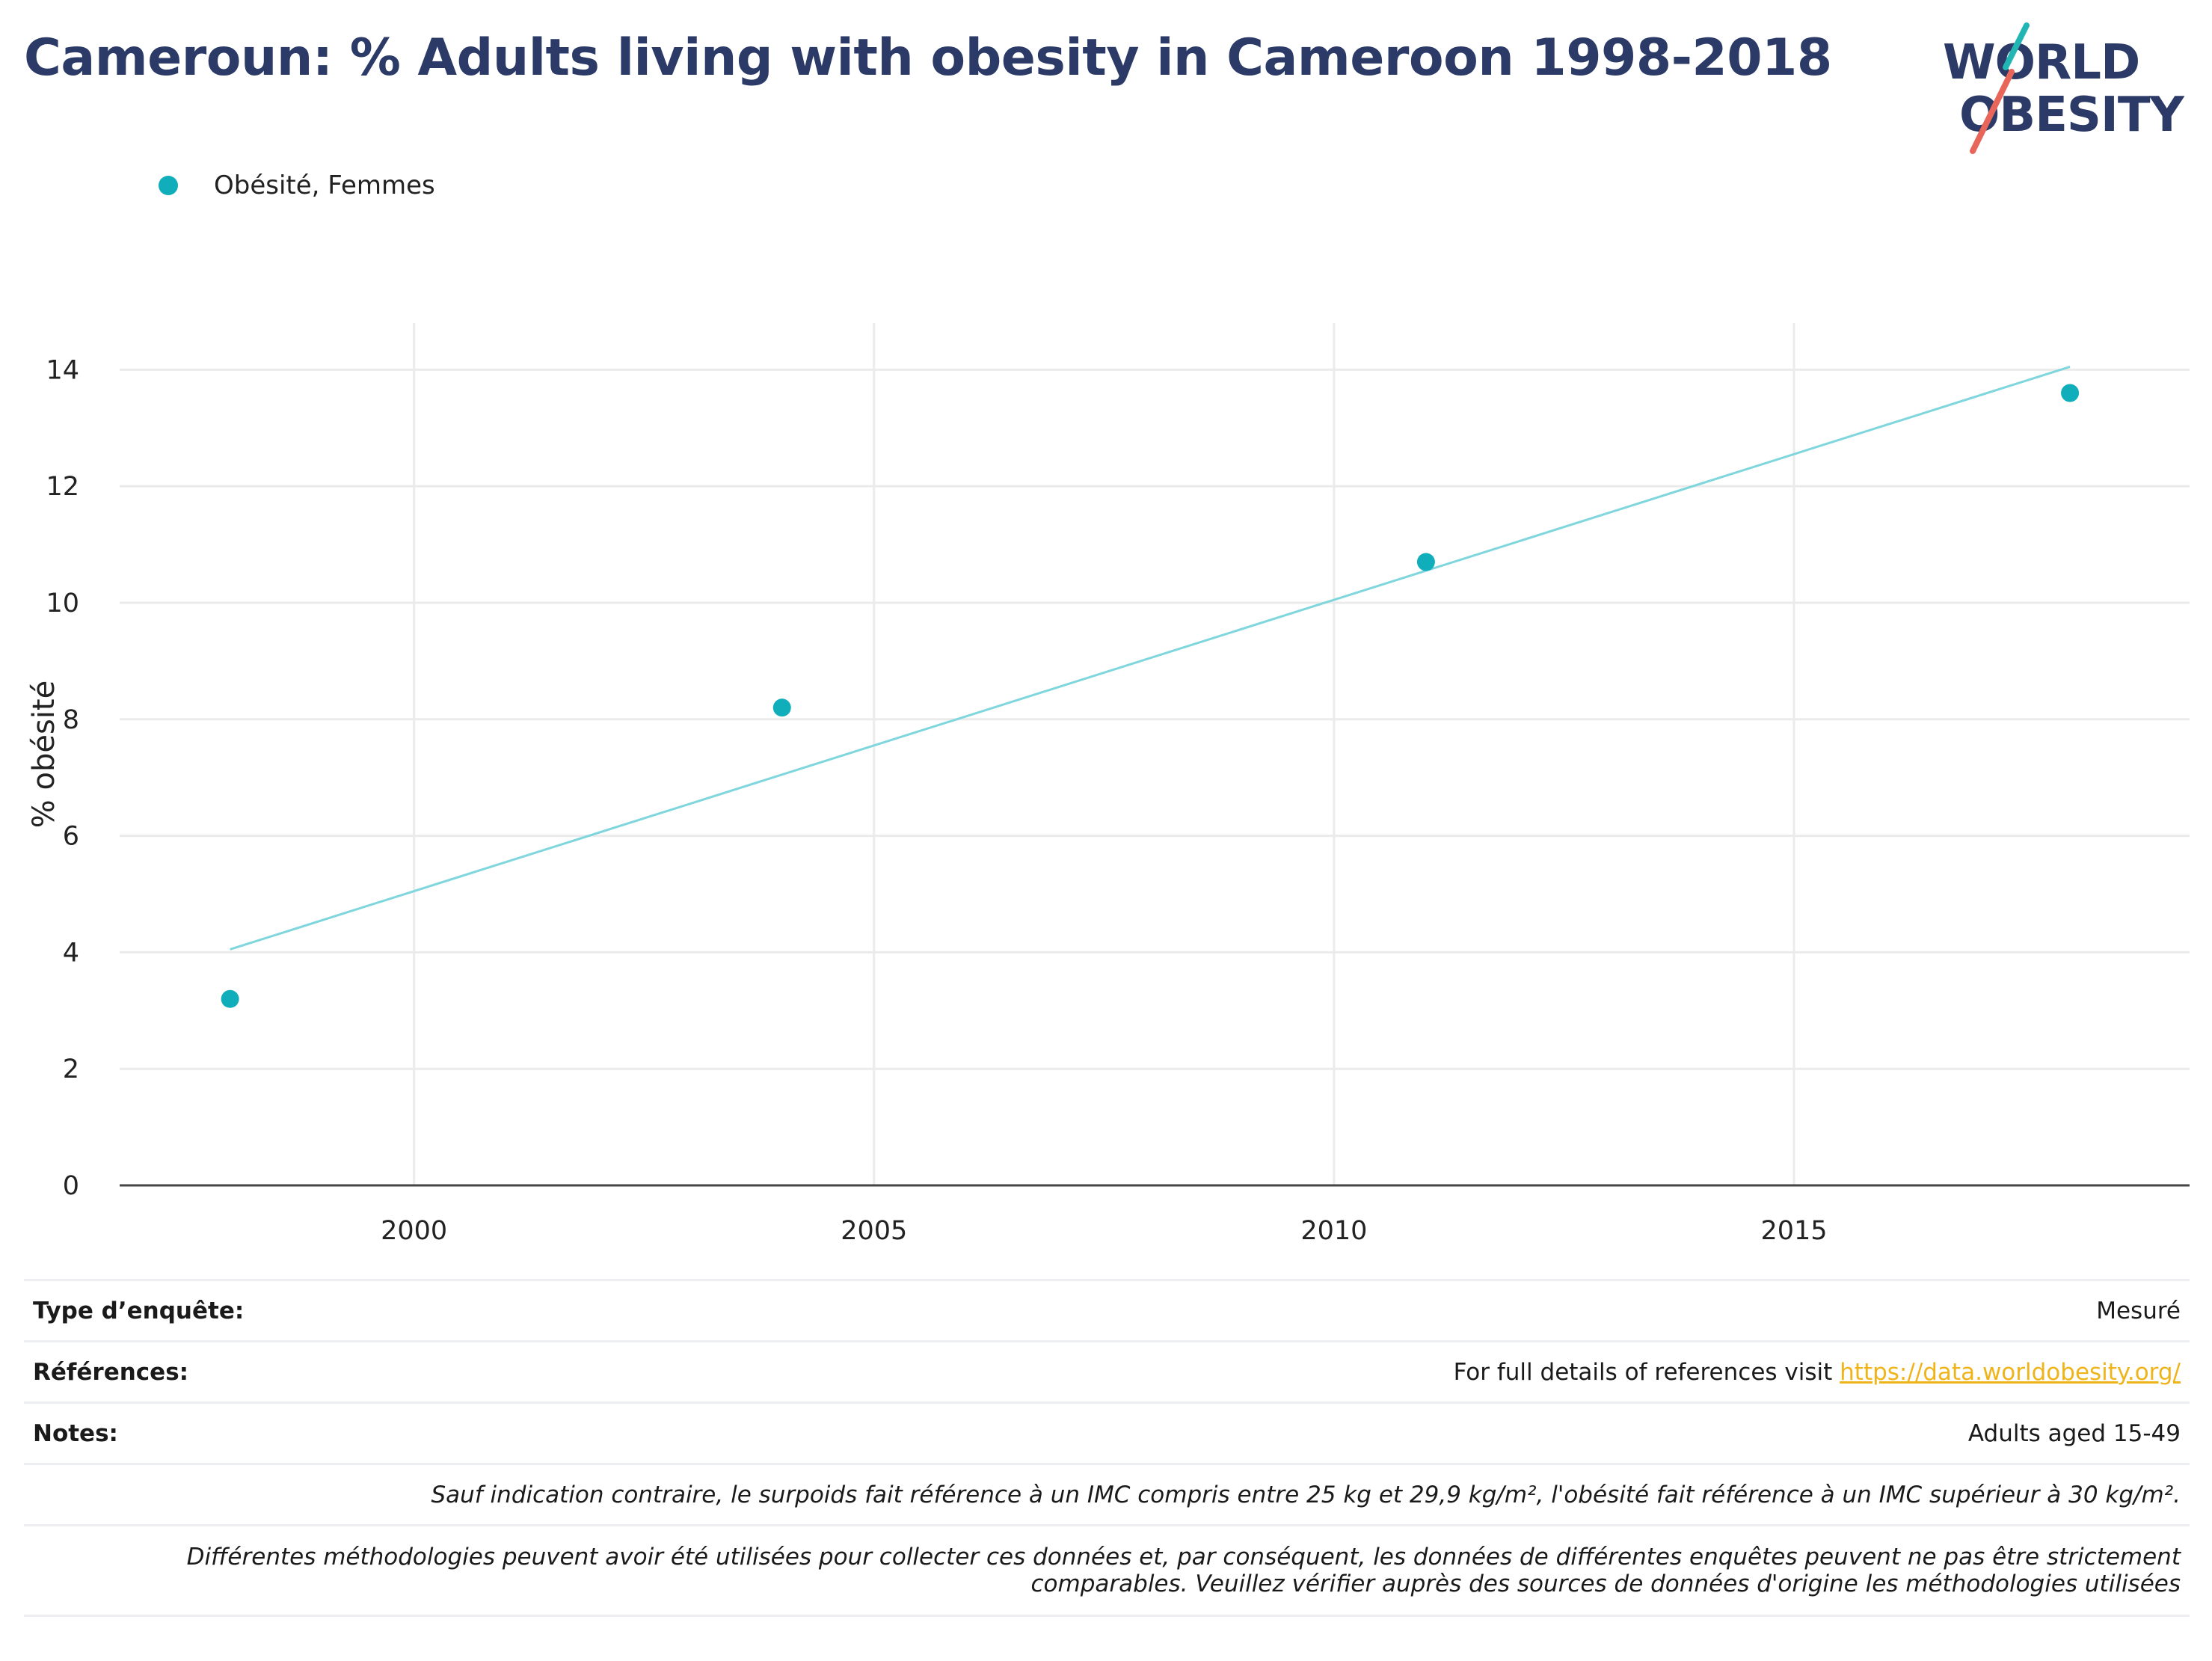 The image size is (2212, 1661). Describe the element at coordinates (62, 370) in the screenshot. I see `y-tick-label: 14` at that location.